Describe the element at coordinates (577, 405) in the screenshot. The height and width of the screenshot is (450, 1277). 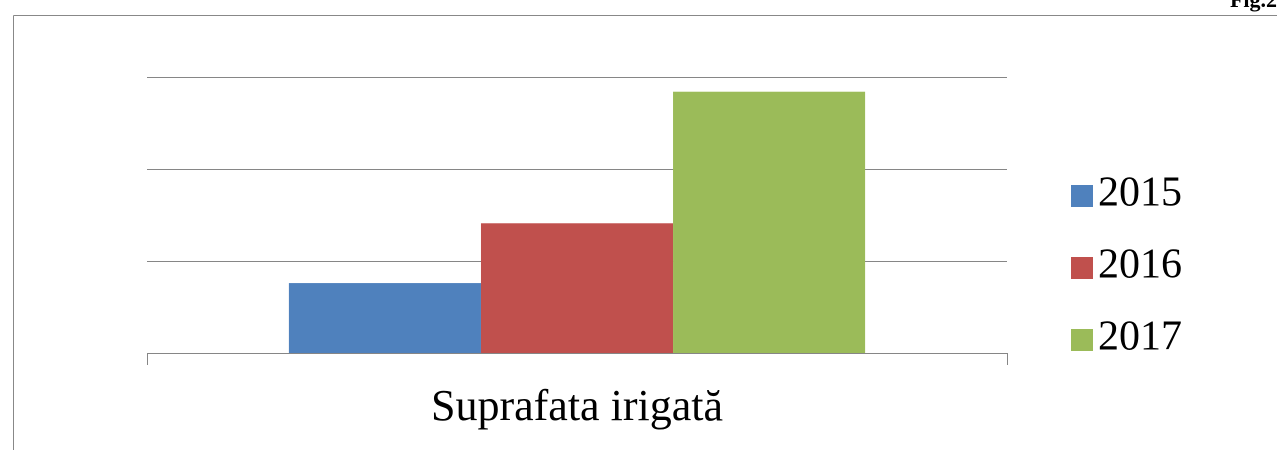
I see `x-tick-label: Suprafata irigată` at that location.